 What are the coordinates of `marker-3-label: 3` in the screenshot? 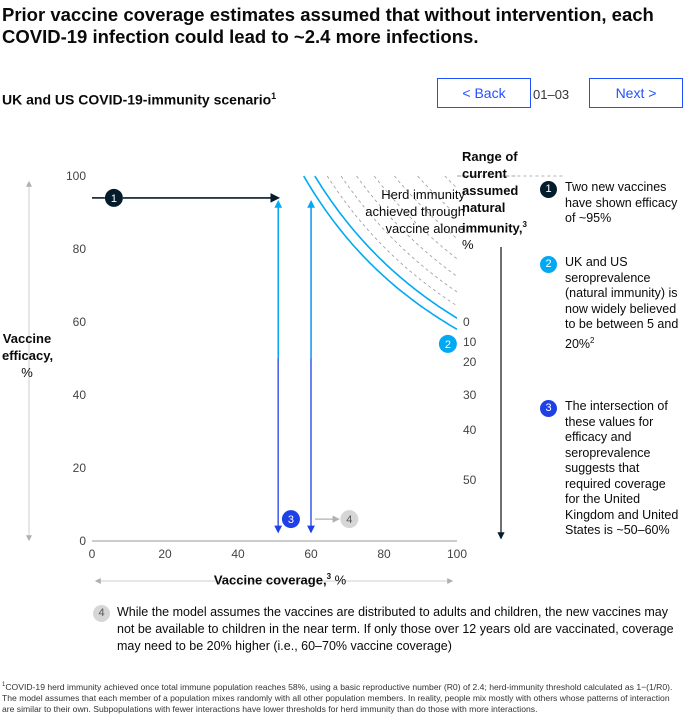 It's located at (291, 520).